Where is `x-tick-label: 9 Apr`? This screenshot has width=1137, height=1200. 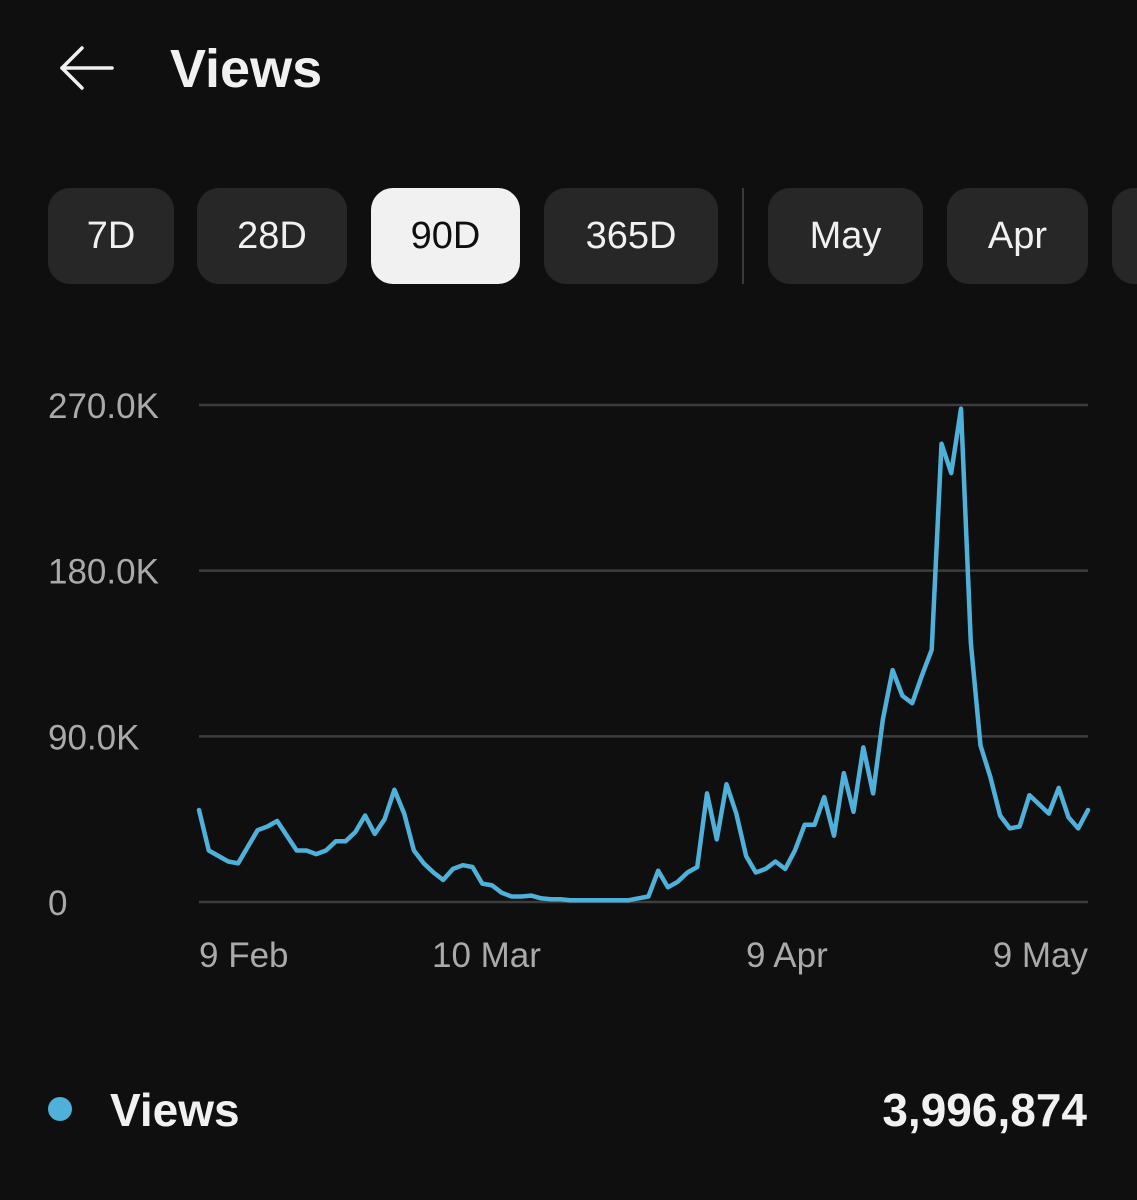
x-tick-label: 9 Apr is located at coordinates (787, 955).